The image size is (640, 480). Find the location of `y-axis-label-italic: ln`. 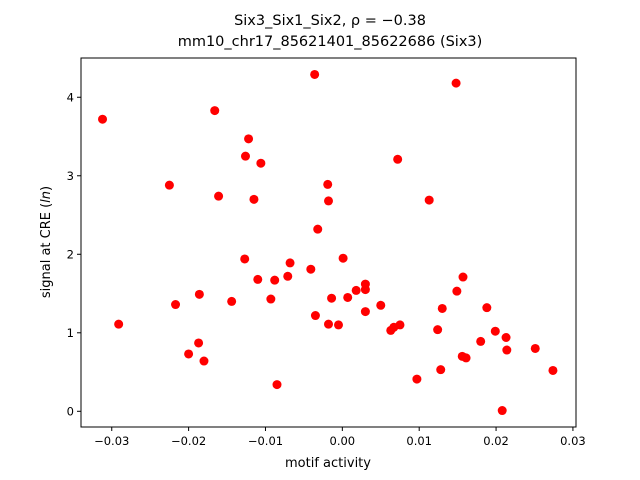

y-axis-label-italic: ln is located at coordinates (46, 197).